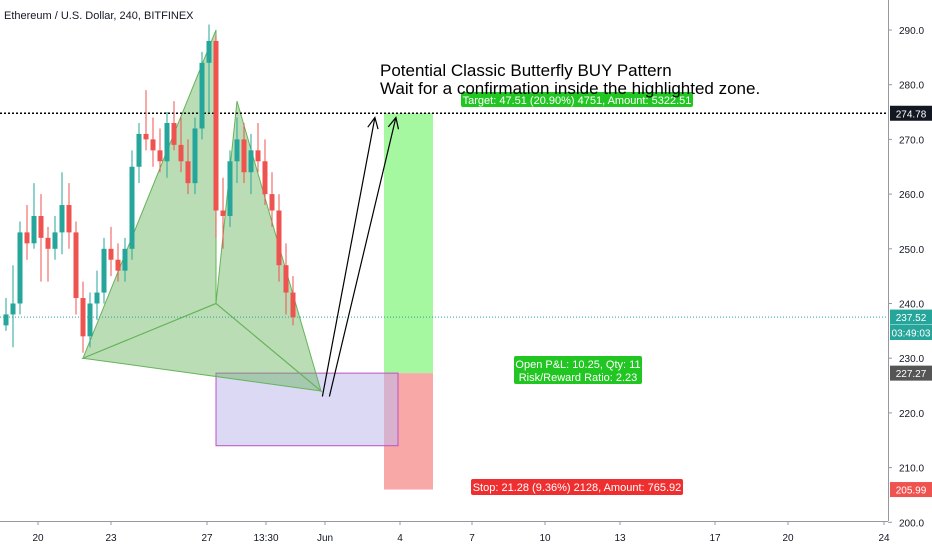 This screenshot has width=932, height=550. Describe the element at coordinates (111, 538) in the screenshot. I see `time-tick-label: 23` at that location.